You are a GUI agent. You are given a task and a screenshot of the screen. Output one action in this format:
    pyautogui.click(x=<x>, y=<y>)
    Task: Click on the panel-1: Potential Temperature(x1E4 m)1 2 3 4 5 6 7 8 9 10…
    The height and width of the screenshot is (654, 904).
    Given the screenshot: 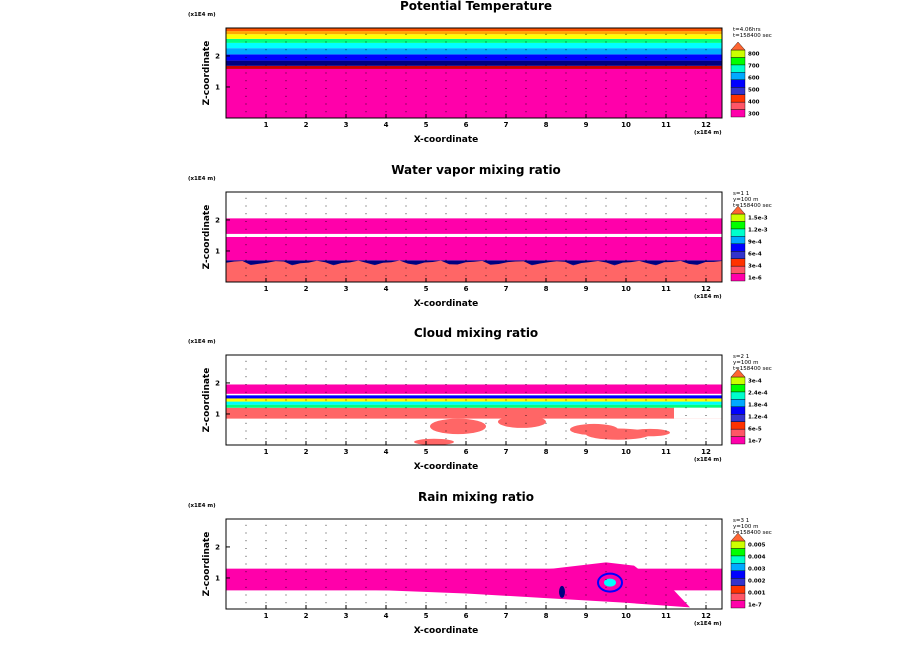 What is the action you would take?
    pyautogui.click(x=480, y=72)
    